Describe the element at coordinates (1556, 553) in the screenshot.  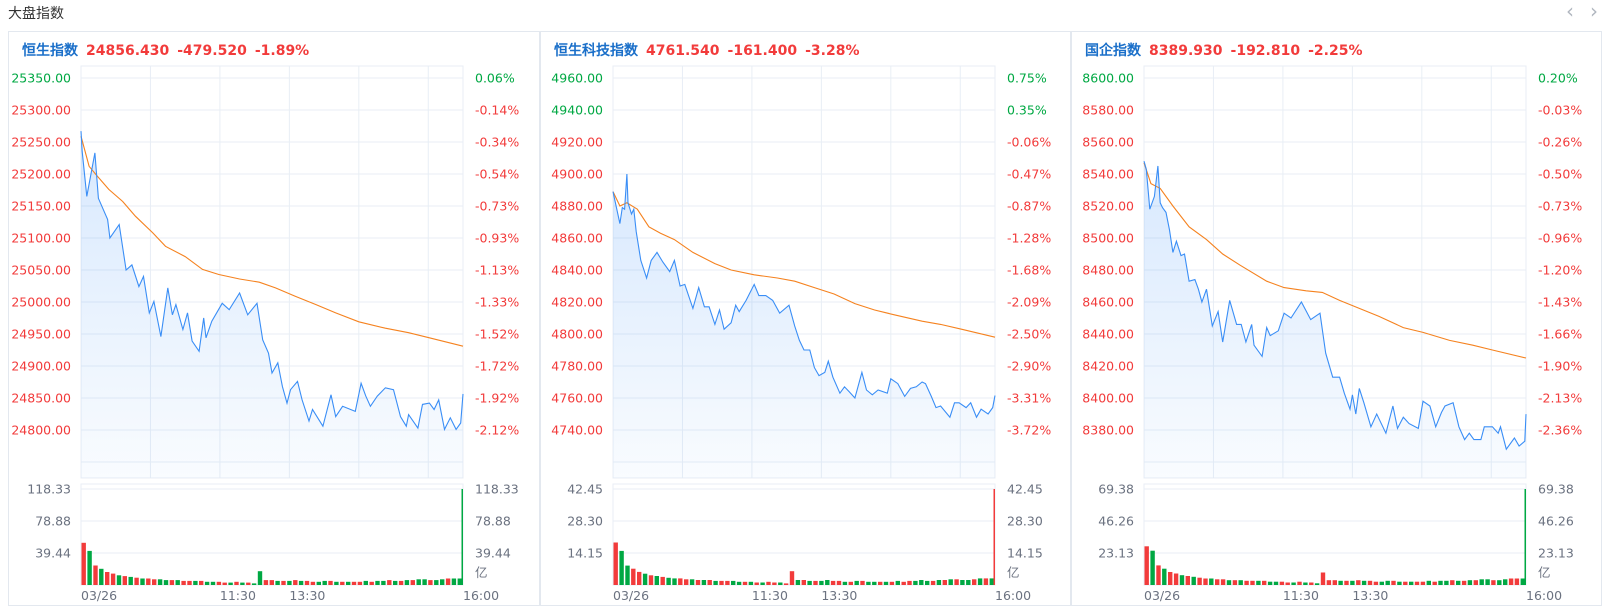
I see `volume-tick-label: 23.13` at that location.